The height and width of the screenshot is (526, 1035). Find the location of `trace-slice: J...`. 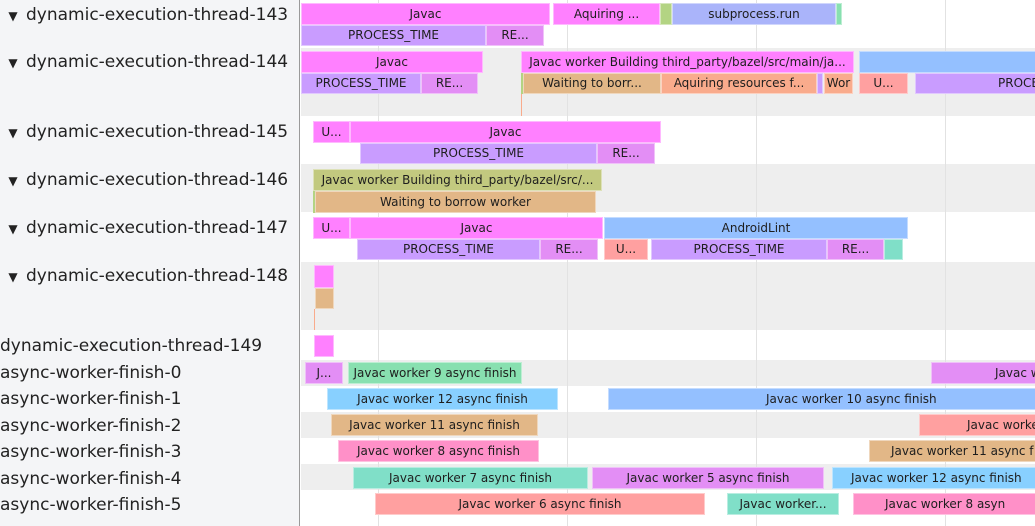

trace-slice: J... is located at coordinates (324, 373).